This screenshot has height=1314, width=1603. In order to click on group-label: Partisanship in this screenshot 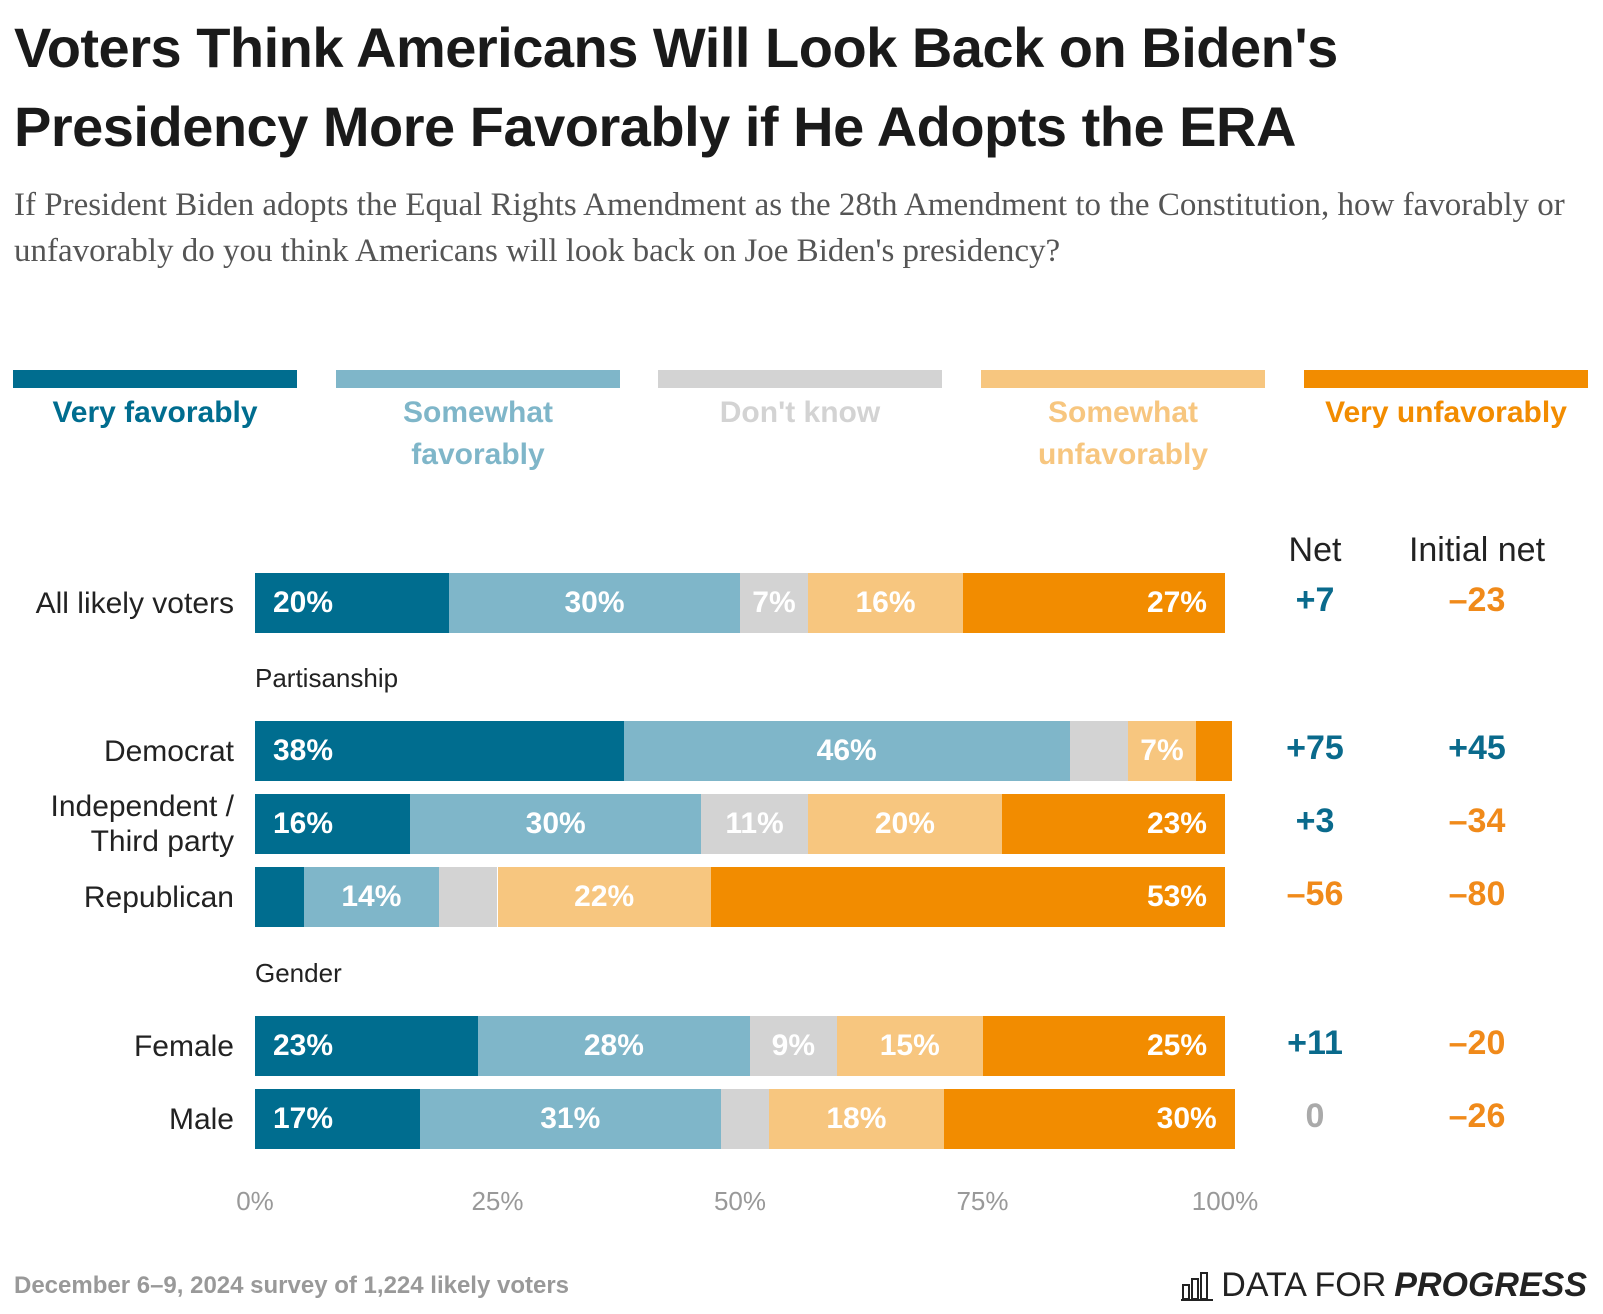, I will do `click(327, 678)`.